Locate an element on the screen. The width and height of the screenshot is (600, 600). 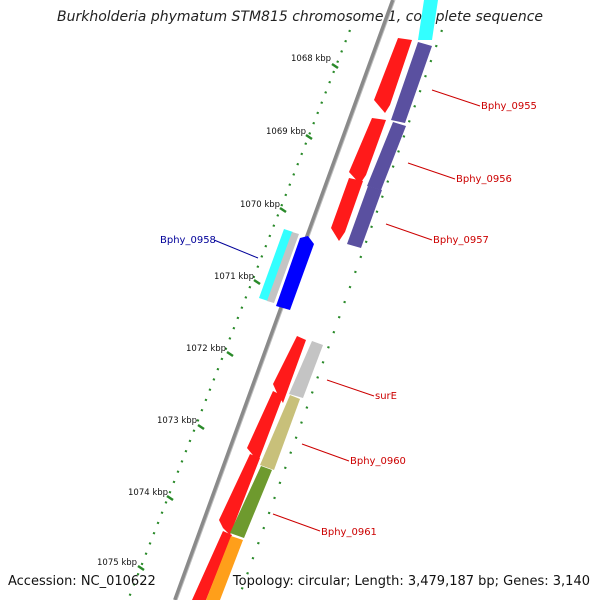
scale-label: 1068 kbp is located at coordinates (311, 59).